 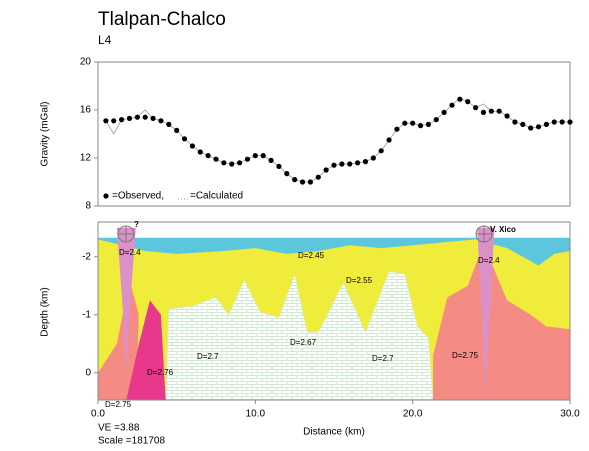 What do you see at coordinates (413, 414) in the screenshot?
I see `x-tick-label: 20.0` at bounding box center [413, 414].